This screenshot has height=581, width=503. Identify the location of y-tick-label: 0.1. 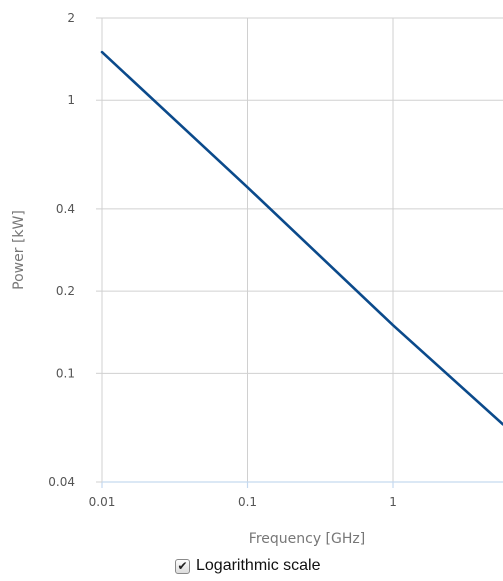
(65, 373).